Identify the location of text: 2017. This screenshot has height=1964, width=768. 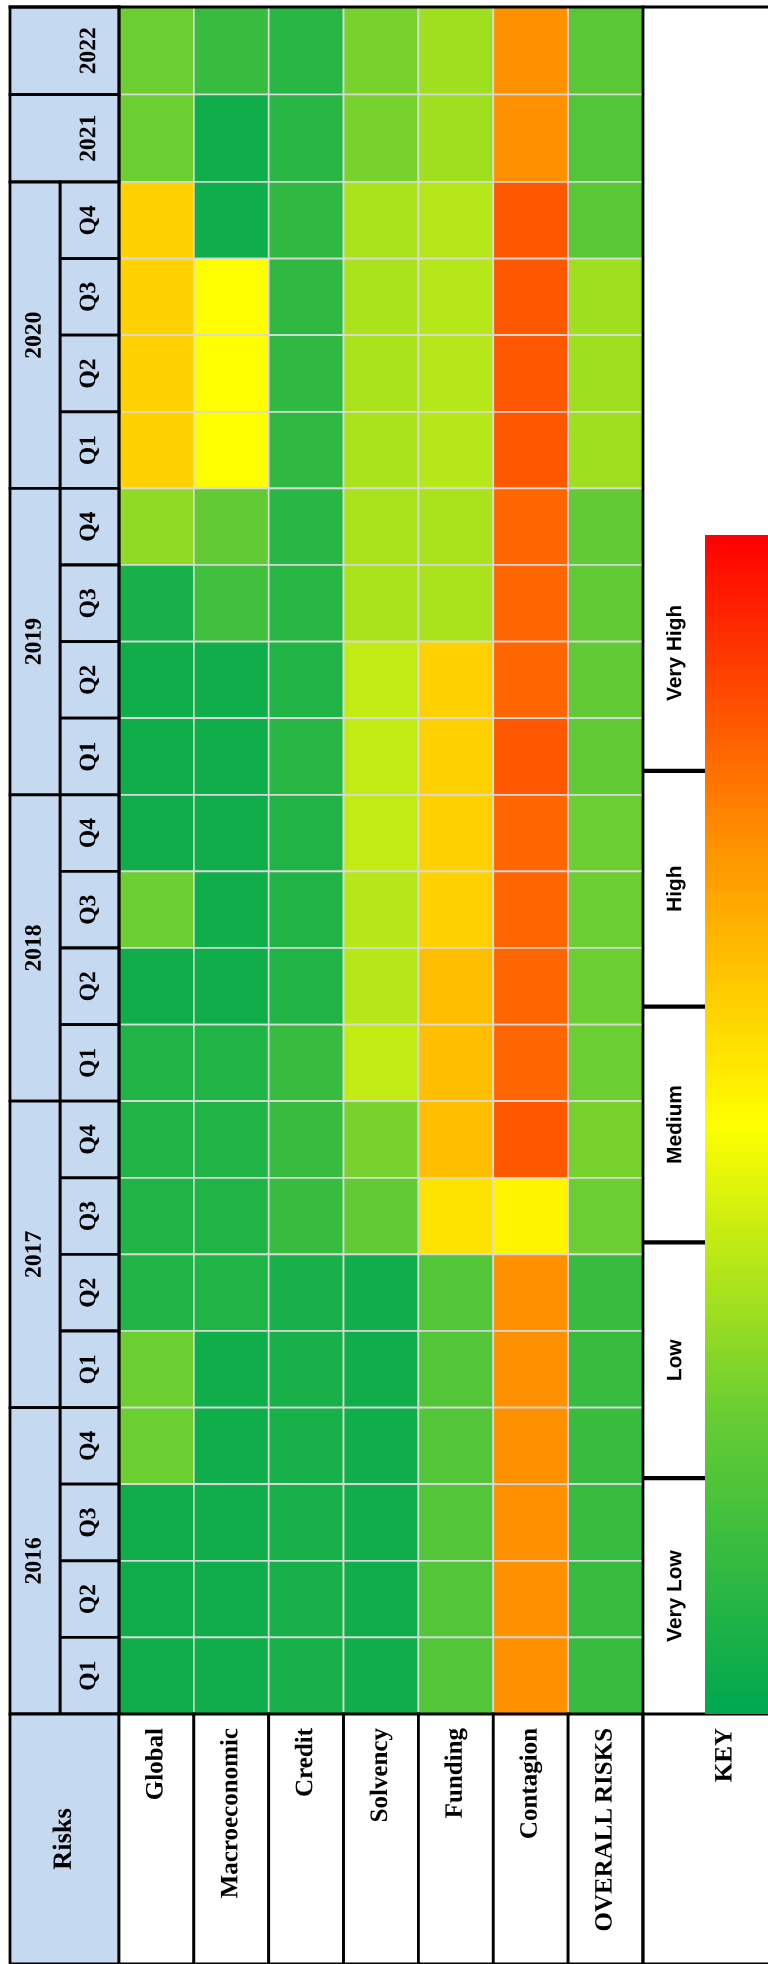
(32, 1254).